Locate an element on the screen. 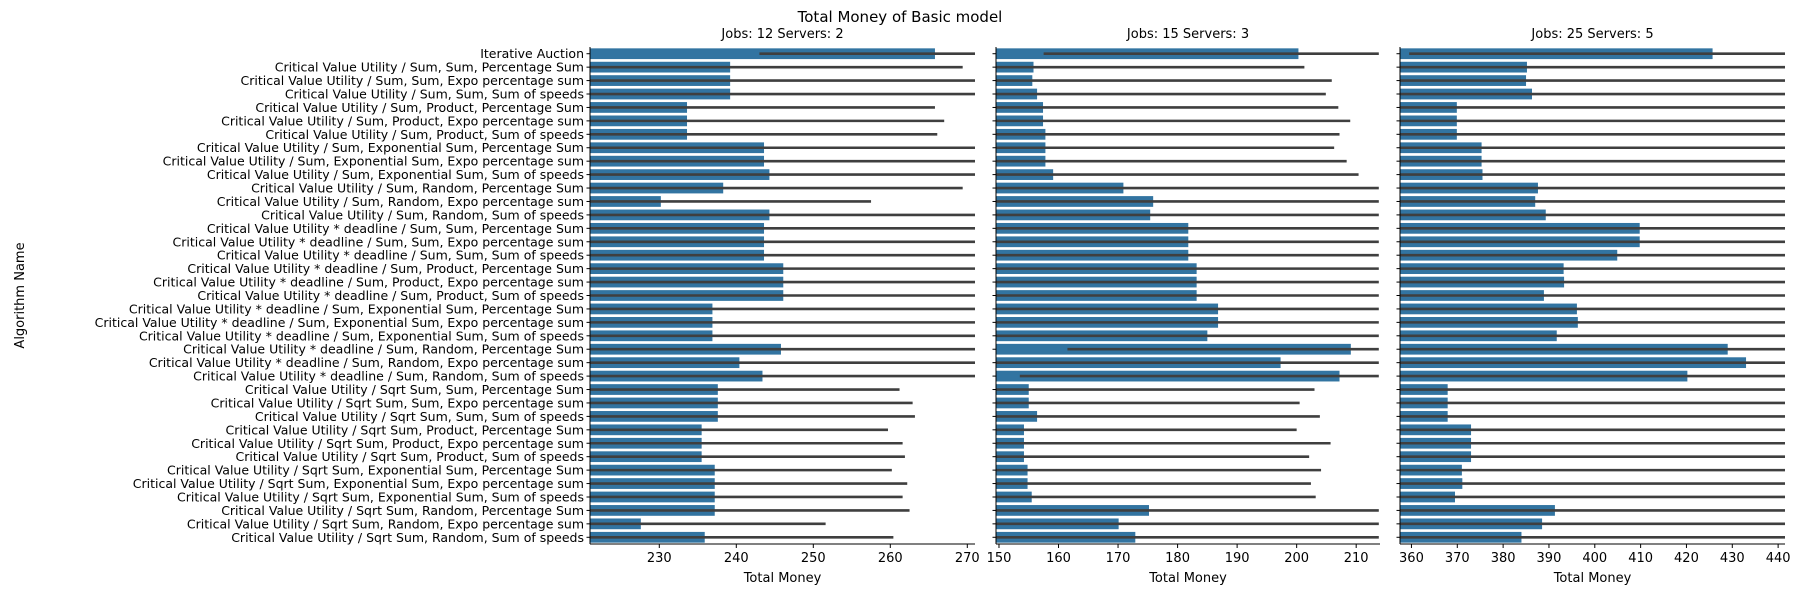 The image size is (1800, 604). x-tick-label: 180 is located at coordinates (1177, 558).